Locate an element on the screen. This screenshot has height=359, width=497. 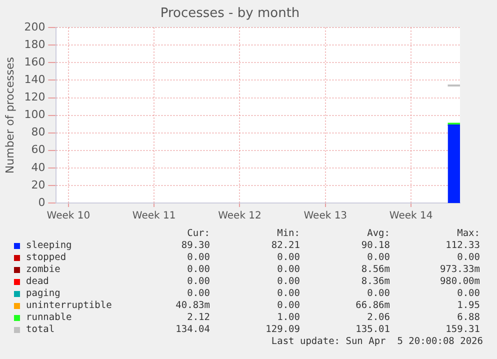
text: 112.33 is located at coordinates (462, 245).